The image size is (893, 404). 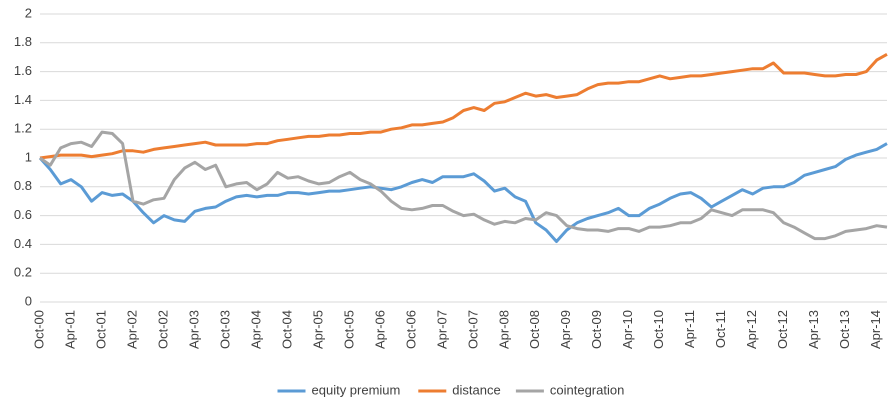 What do you see at coordinates (379, 329) in the screenshot?
I see `x-tick-label: Apr-06` at bounding box center [379, 329].